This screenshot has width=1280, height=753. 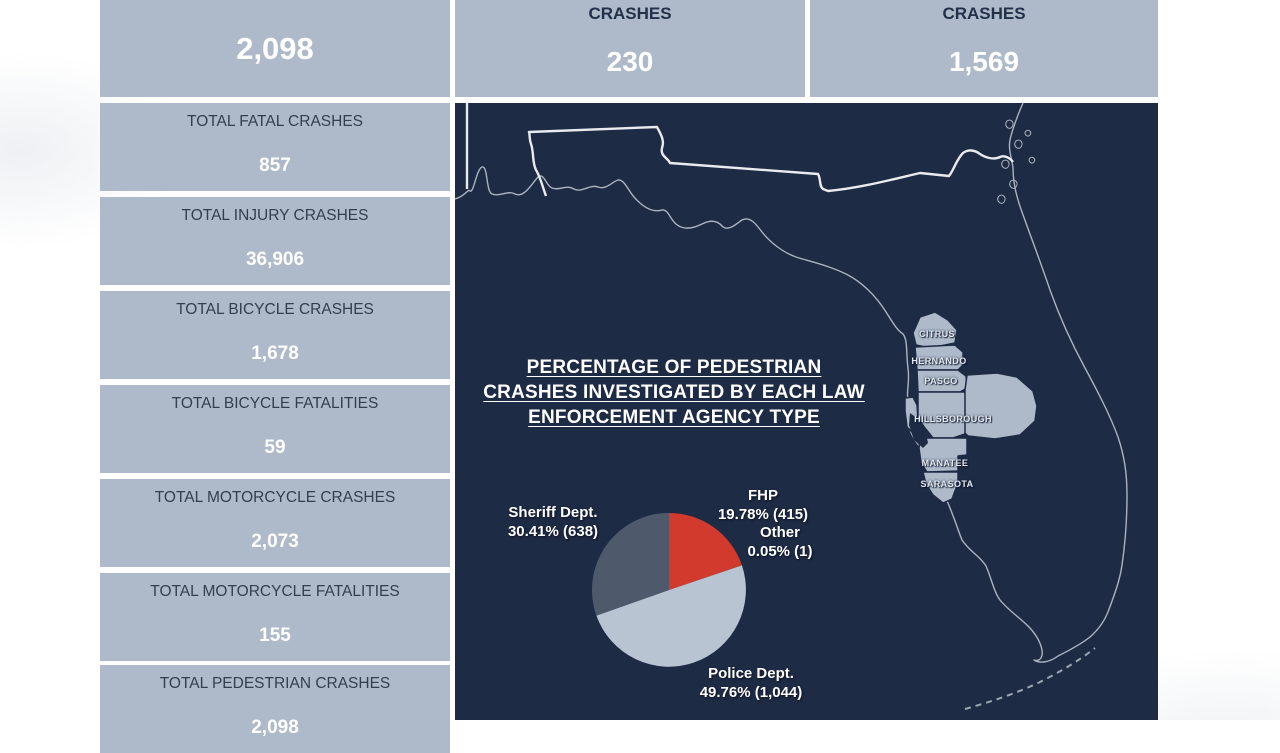 What do you see at coordinates (630, 61) in the screenshot?
I see `kpi-value: 230` at bounding box center [630, 61].